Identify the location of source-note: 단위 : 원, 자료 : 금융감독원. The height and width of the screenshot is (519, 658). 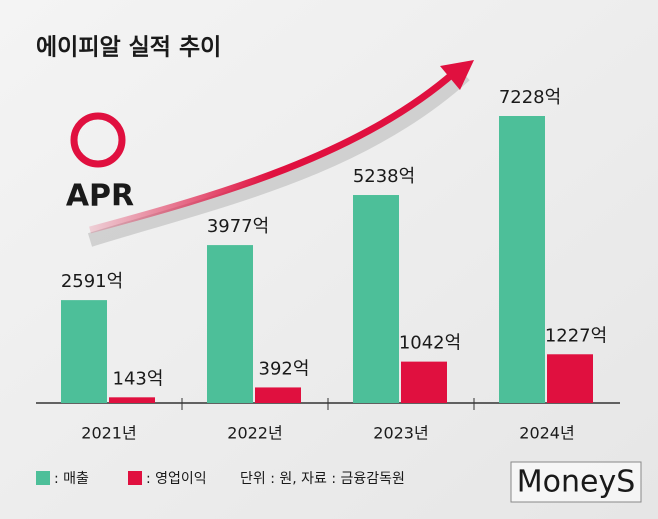
(322, 479).